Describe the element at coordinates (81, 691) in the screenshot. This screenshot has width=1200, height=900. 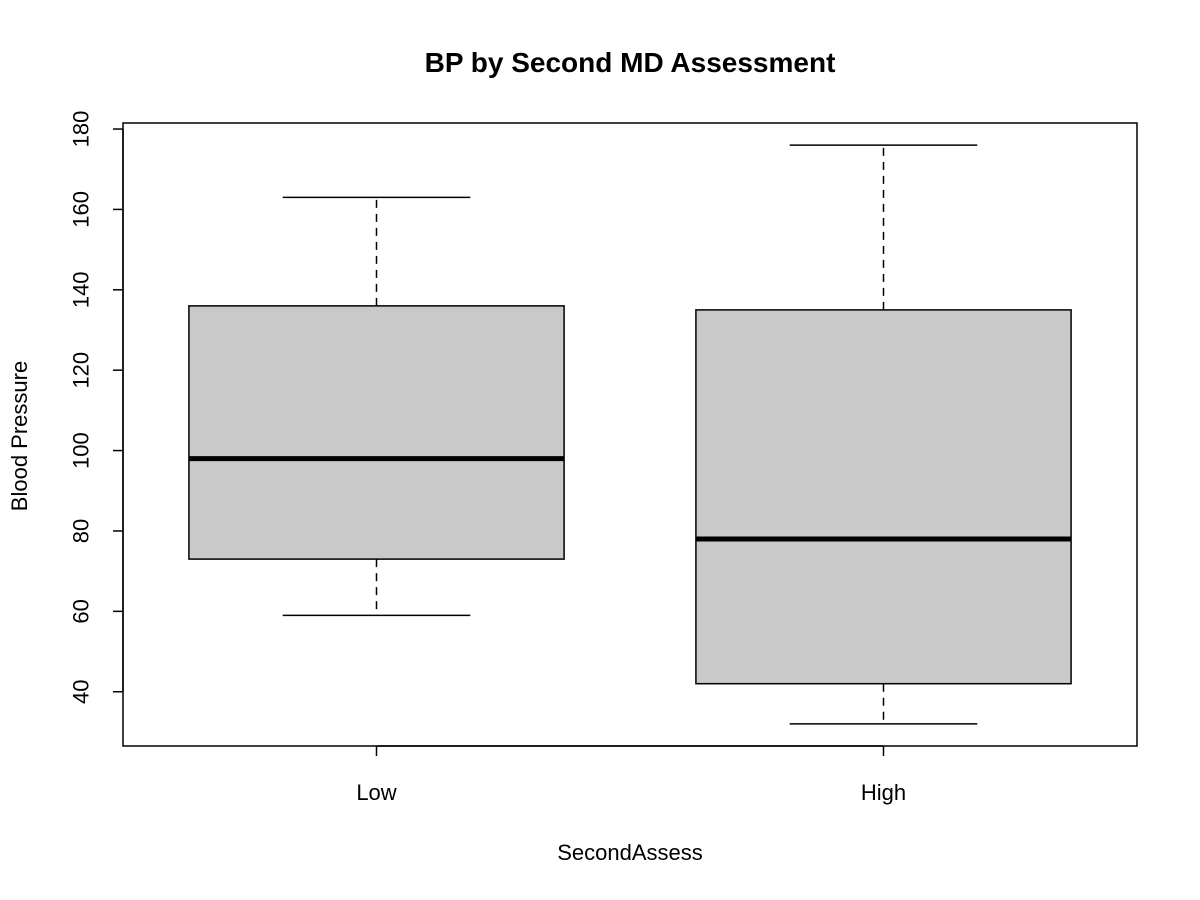
I see `y-tick-label: 40` at that location.